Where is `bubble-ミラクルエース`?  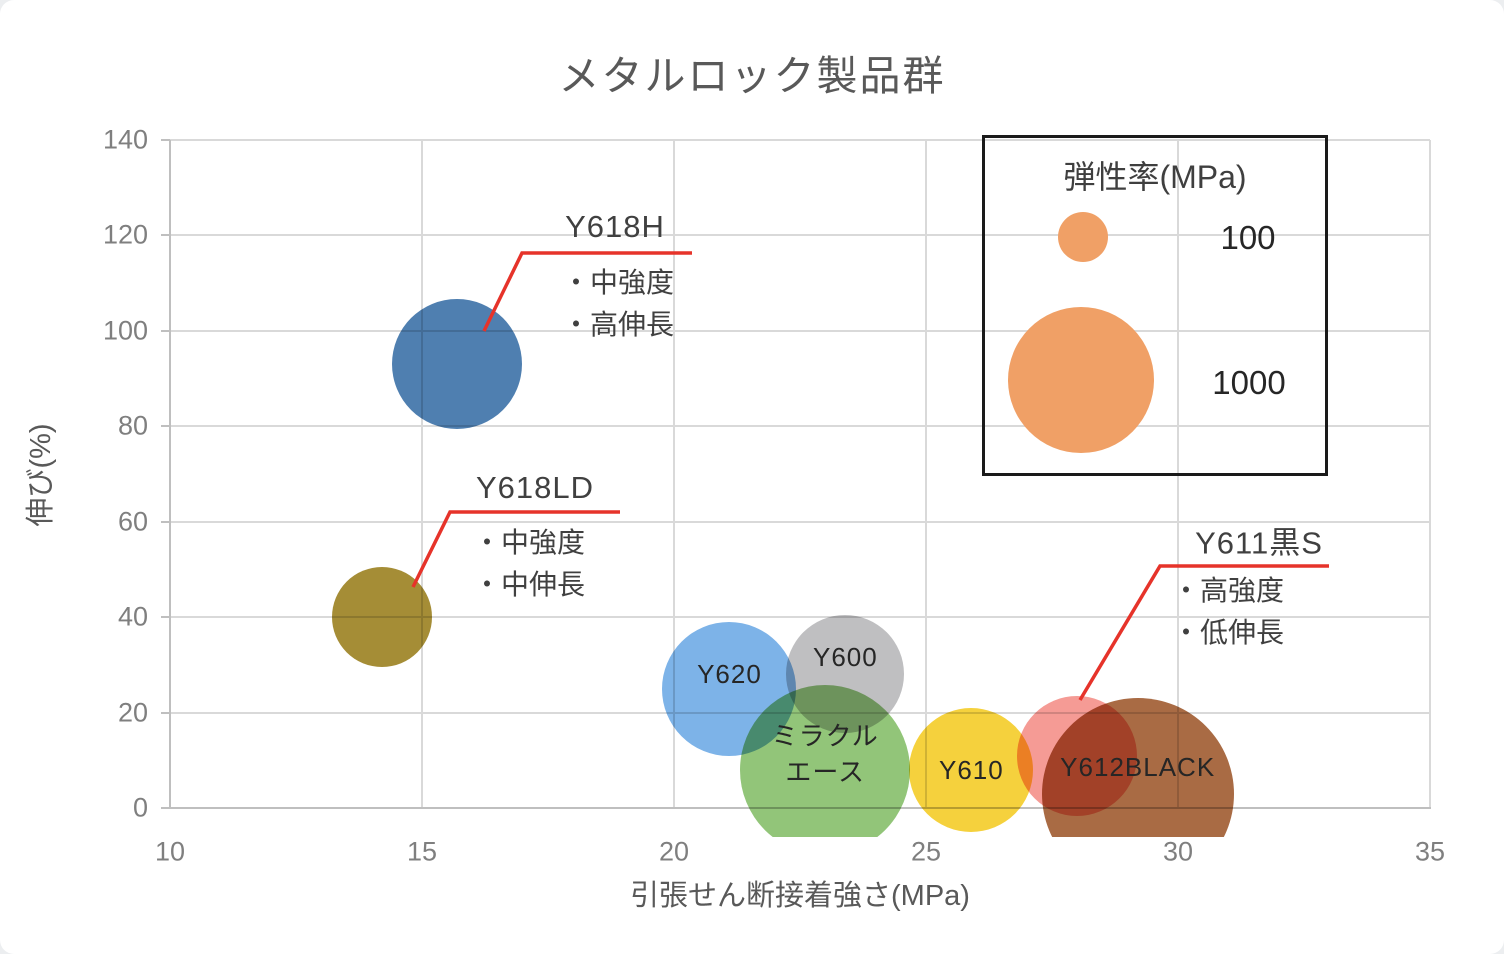
bubble-ミラクルエース is located at coordinates (825, 760).